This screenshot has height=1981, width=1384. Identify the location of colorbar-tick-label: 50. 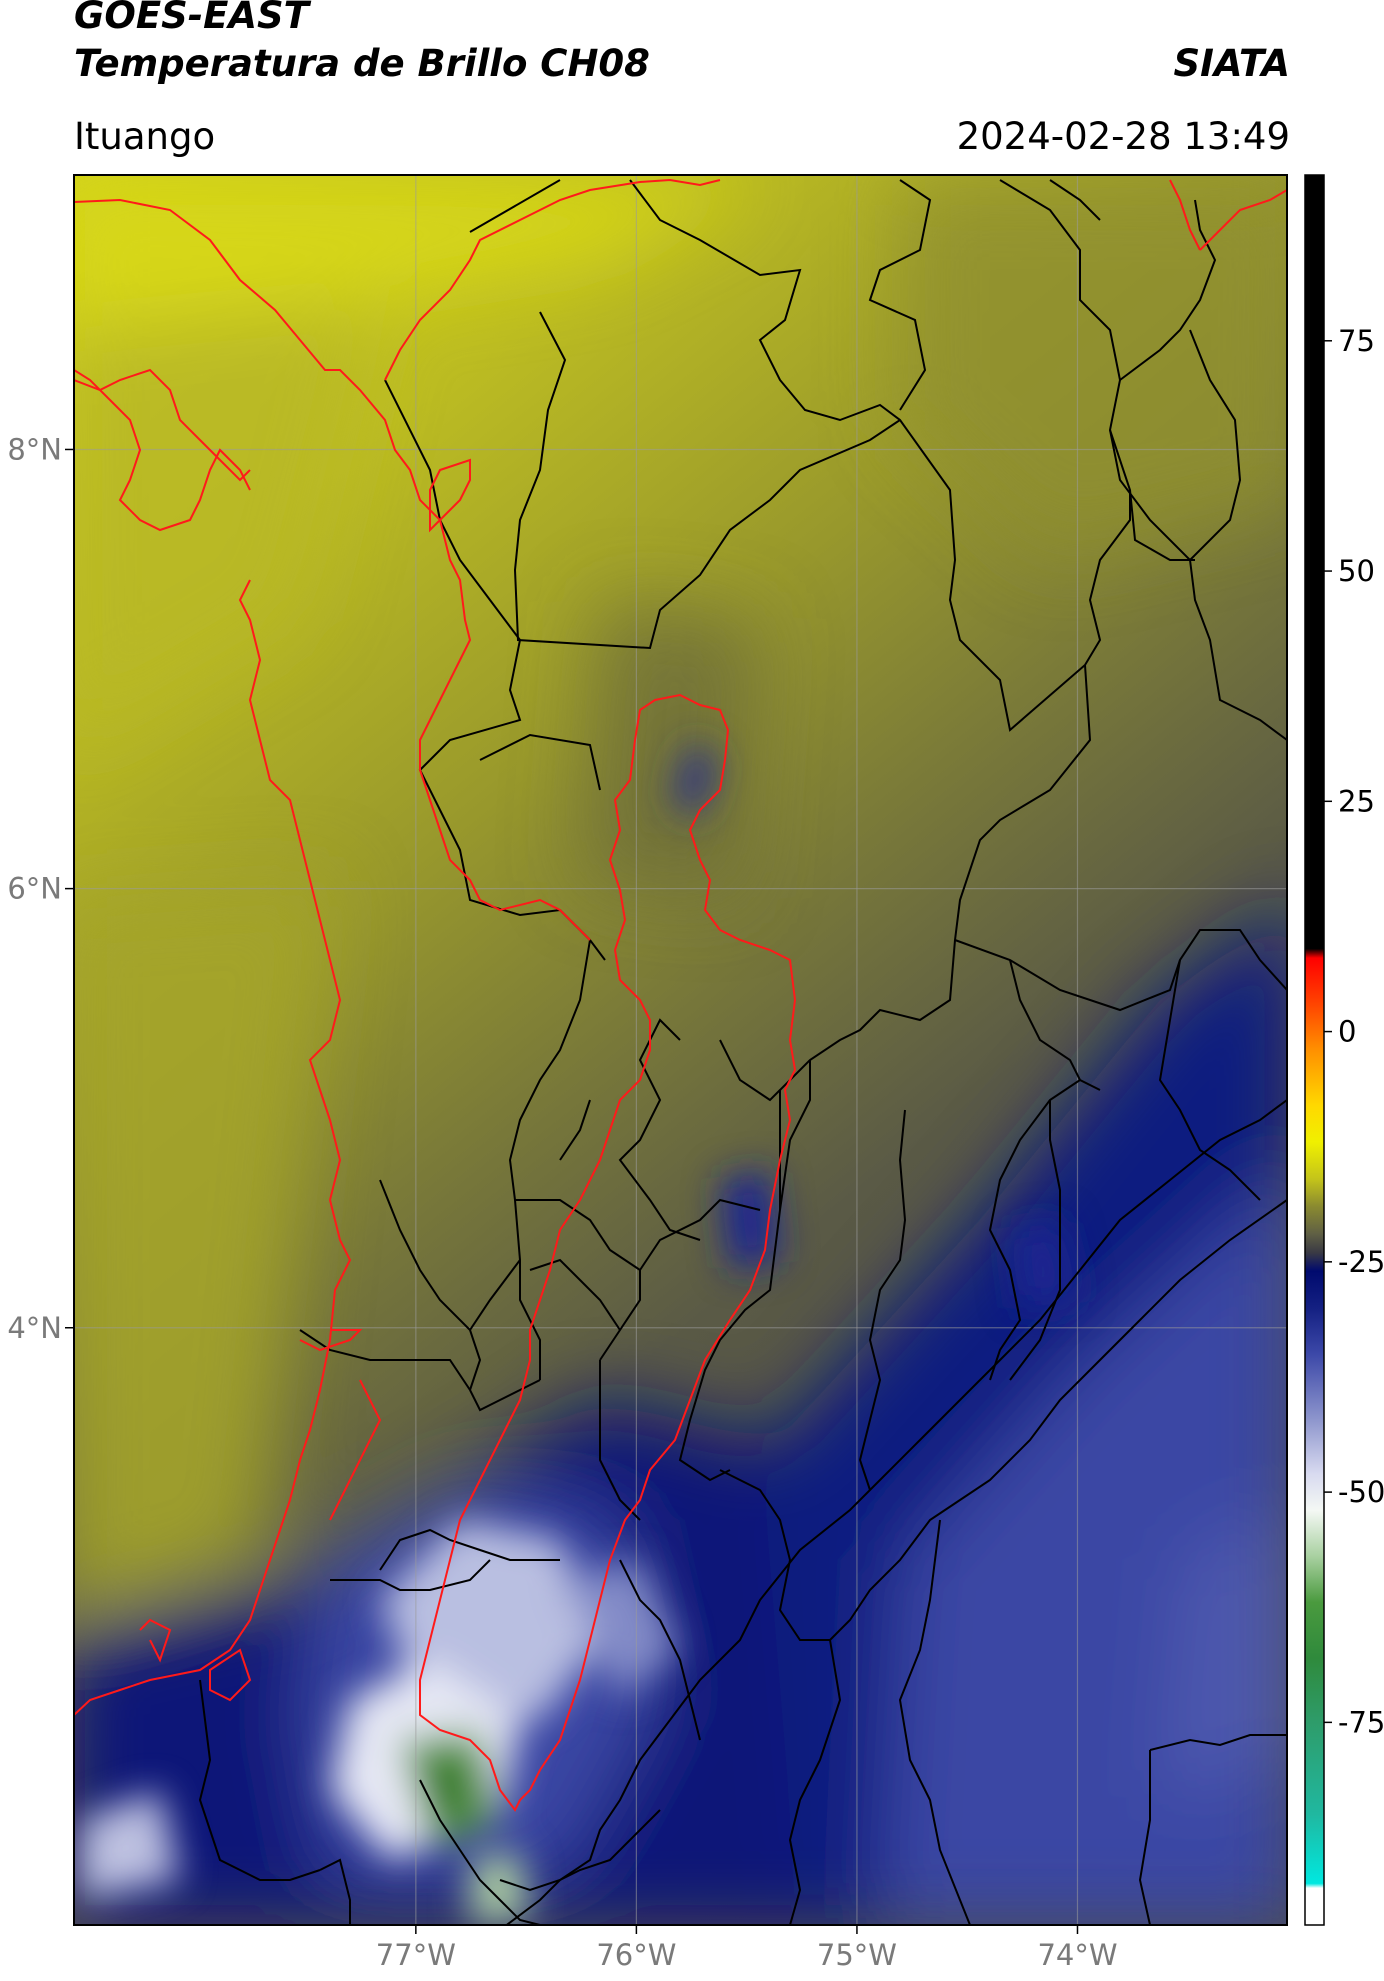
(1356, 571).